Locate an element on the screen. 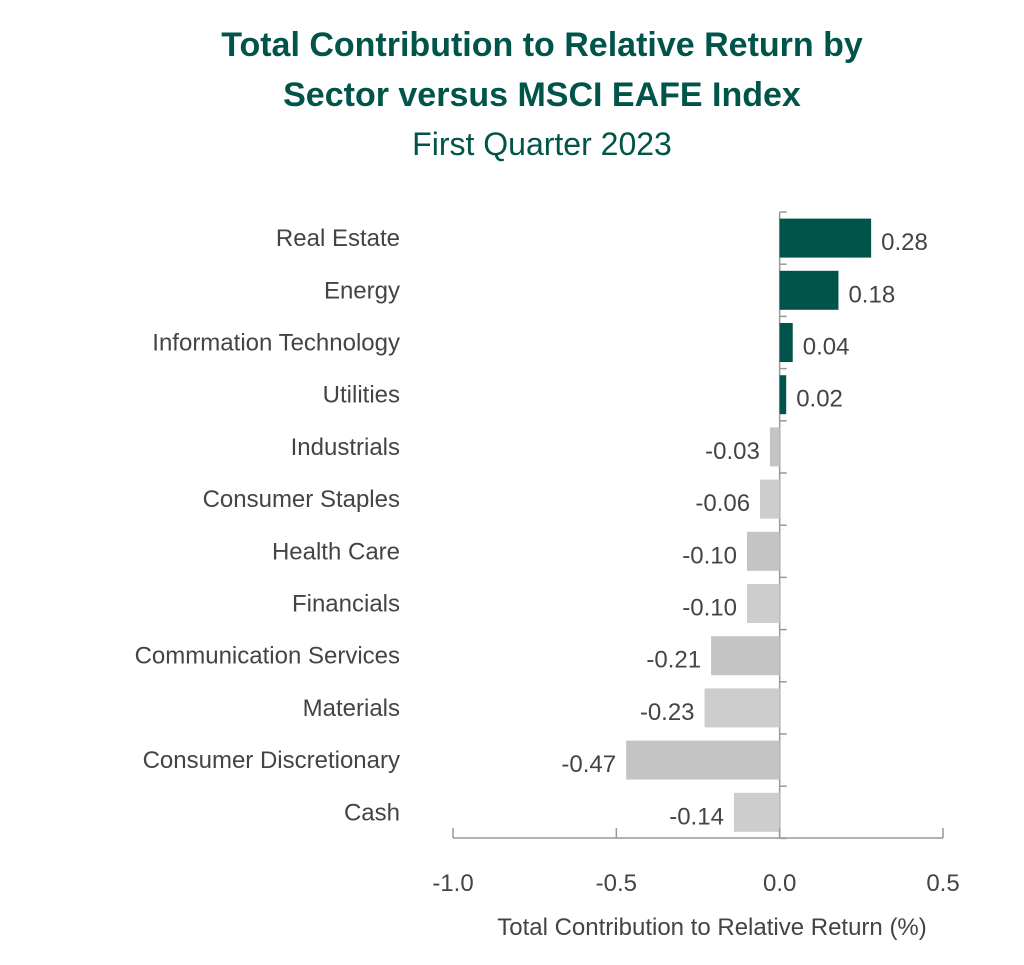 This screenshot has width=1024, height=965. x-tick-label: 0.0 is located at coordinates (779, 883).